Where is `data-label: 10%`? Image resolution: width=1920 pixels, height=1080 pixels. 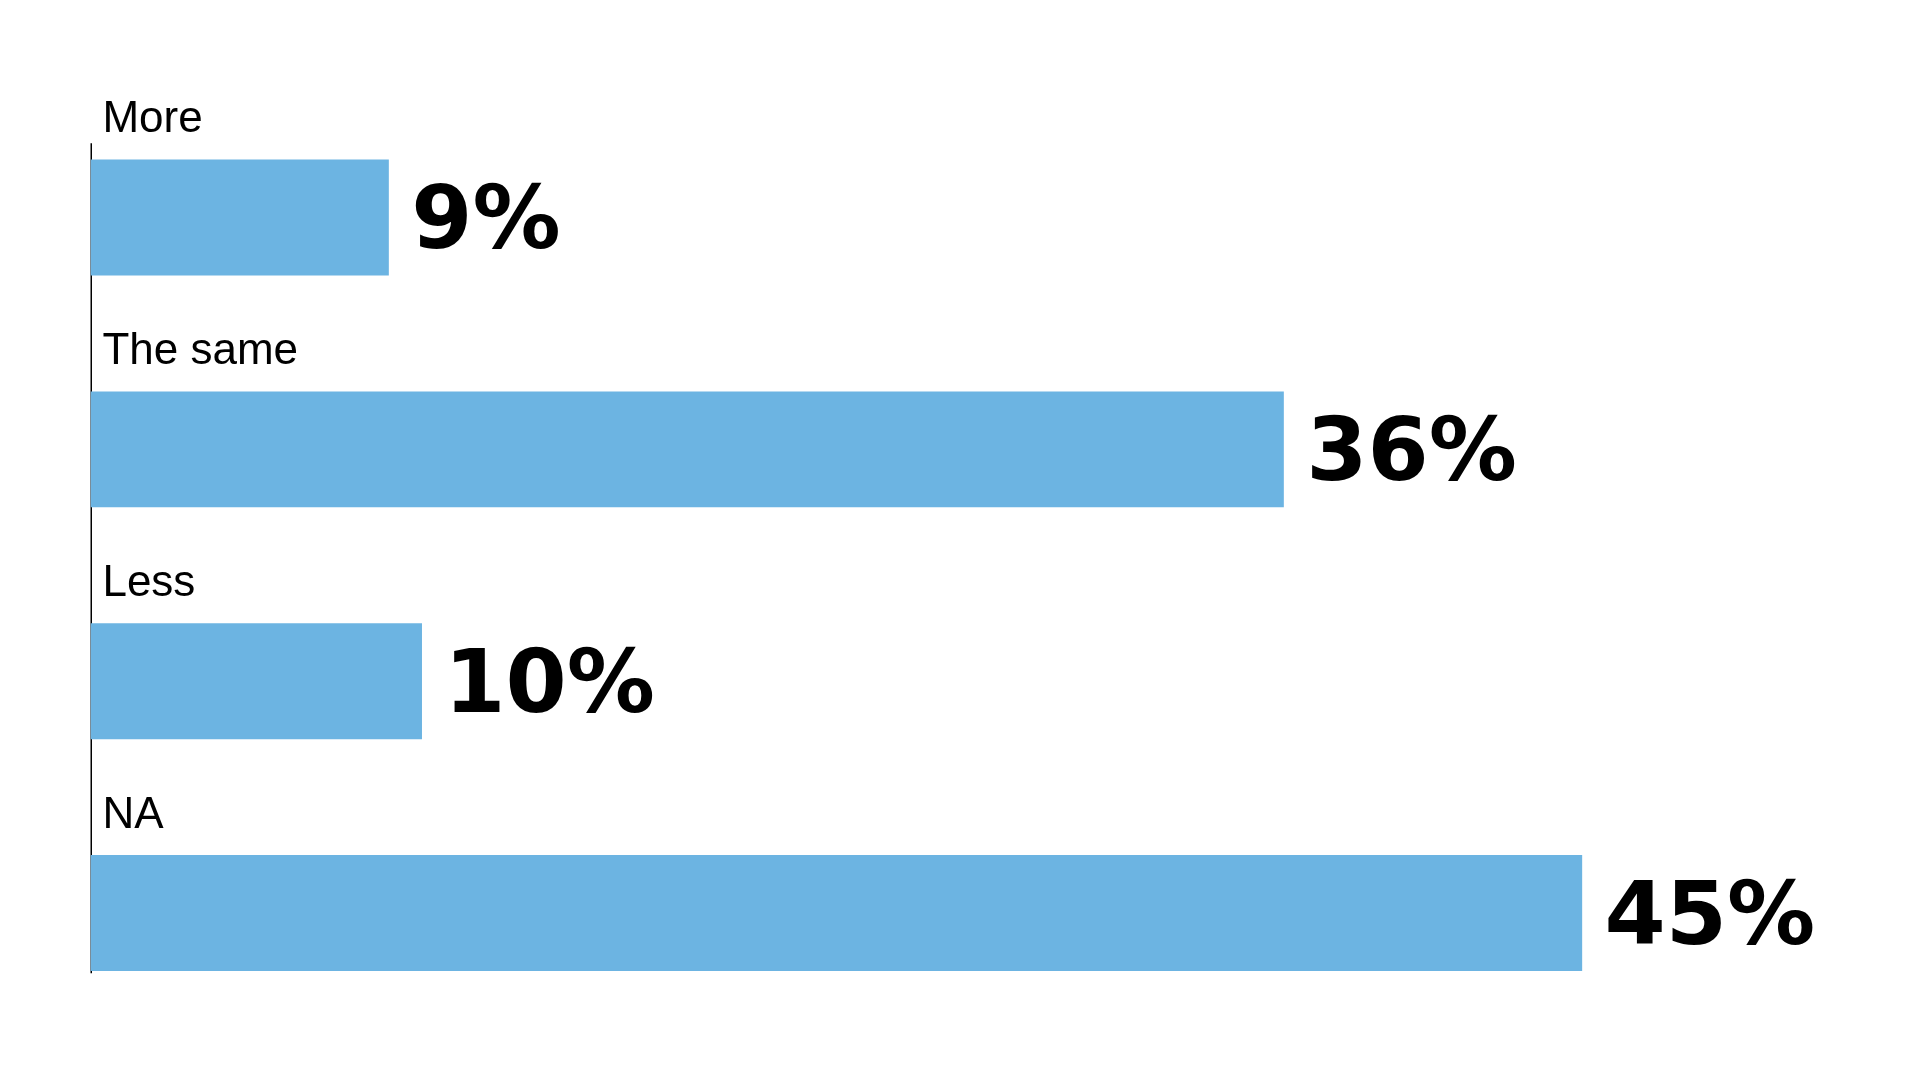
data-label: 10% is located at coordinates (549, 681).